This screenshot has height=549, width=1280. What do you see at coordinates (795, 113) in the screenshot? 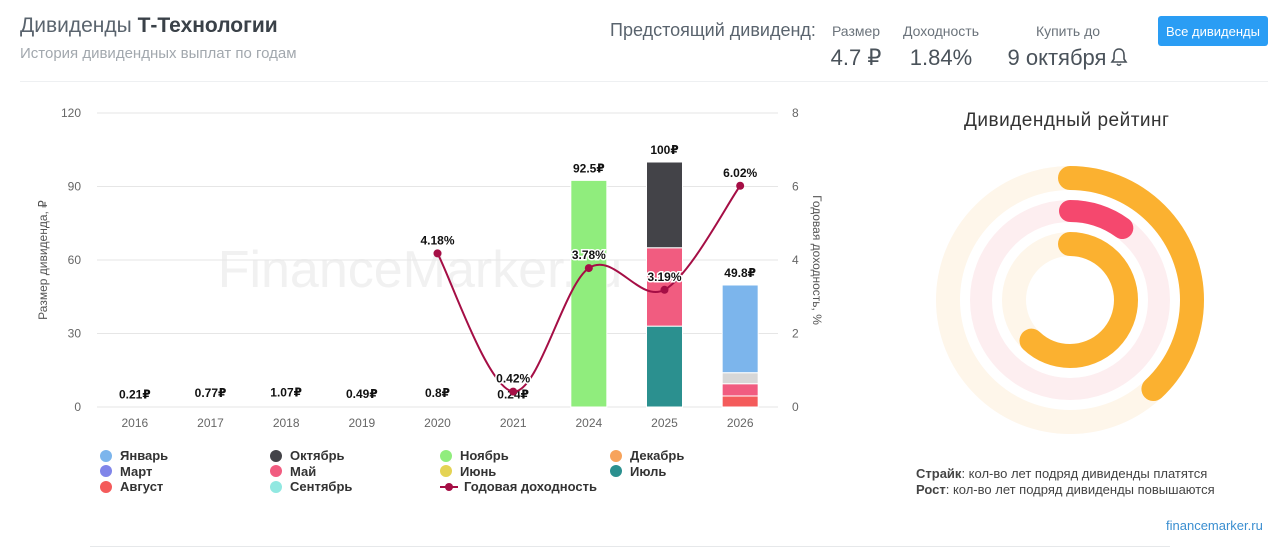
I see `y2-tick-label: 8` at bounding box center [795, 113].